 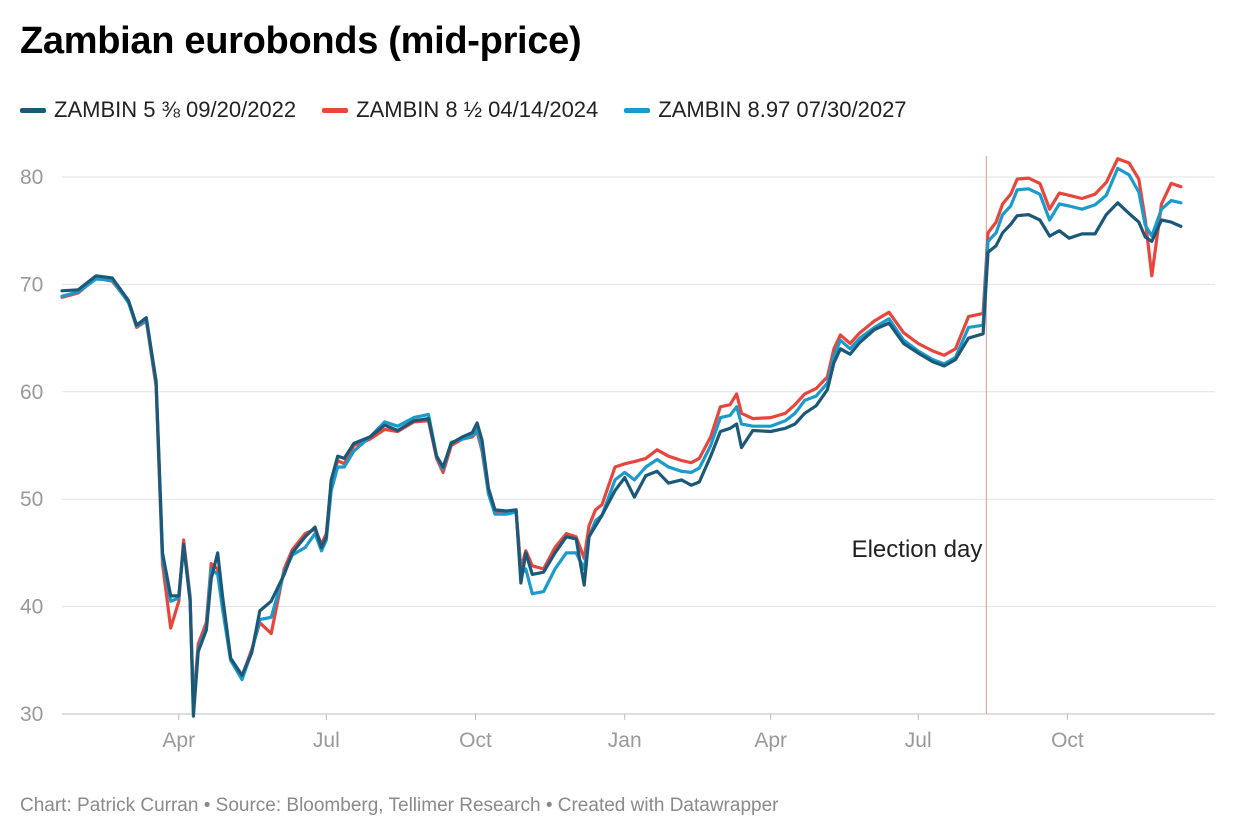 What do you see at coordinates (919, 435) in the screenshot?
I see `annotation-layer: Election day` at bounding box center [919, 435].